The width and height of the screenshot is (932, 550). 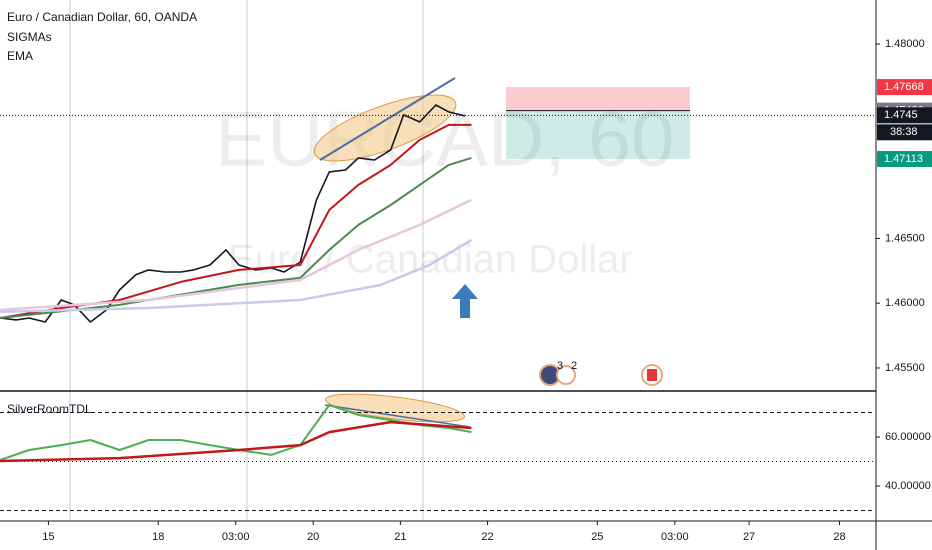 I want to click on watermark-subtitle: Euro / Canadian Dollar, so click(x=430, y=260).